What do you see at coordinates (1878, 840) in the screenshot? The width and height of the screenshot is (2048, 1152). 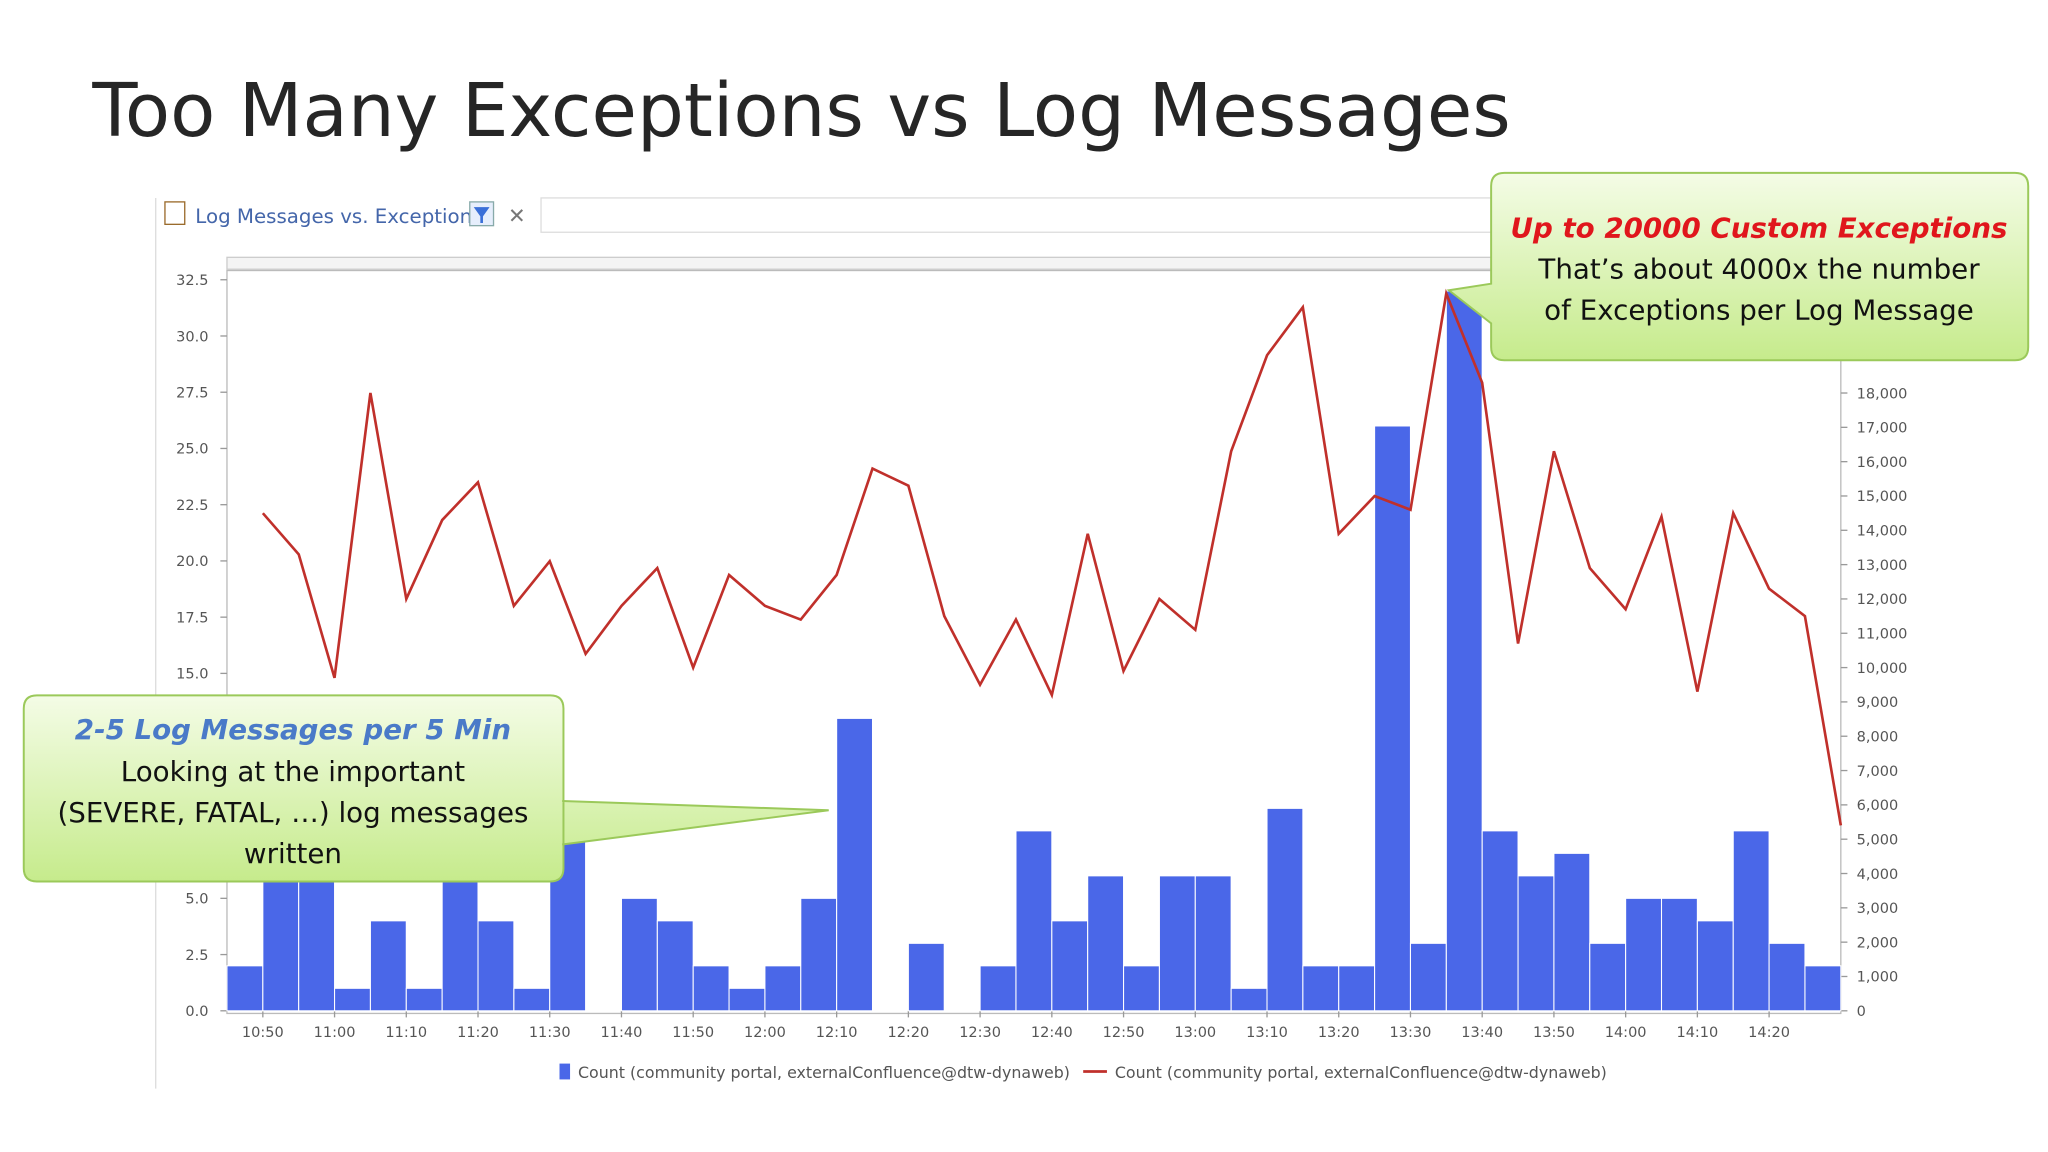 I see `y2-tick-label: 5,000` at bounding box center [1878, 840].